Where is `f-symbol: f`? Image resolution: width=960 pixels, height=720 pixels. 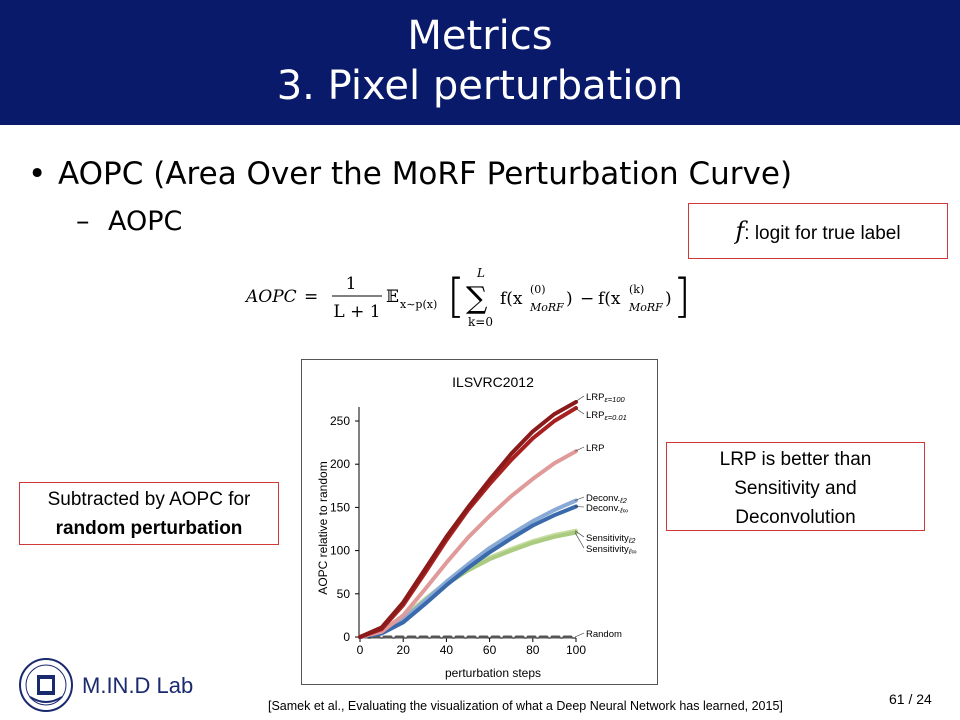 f-symbol: f is located at coordinates (740, 231).